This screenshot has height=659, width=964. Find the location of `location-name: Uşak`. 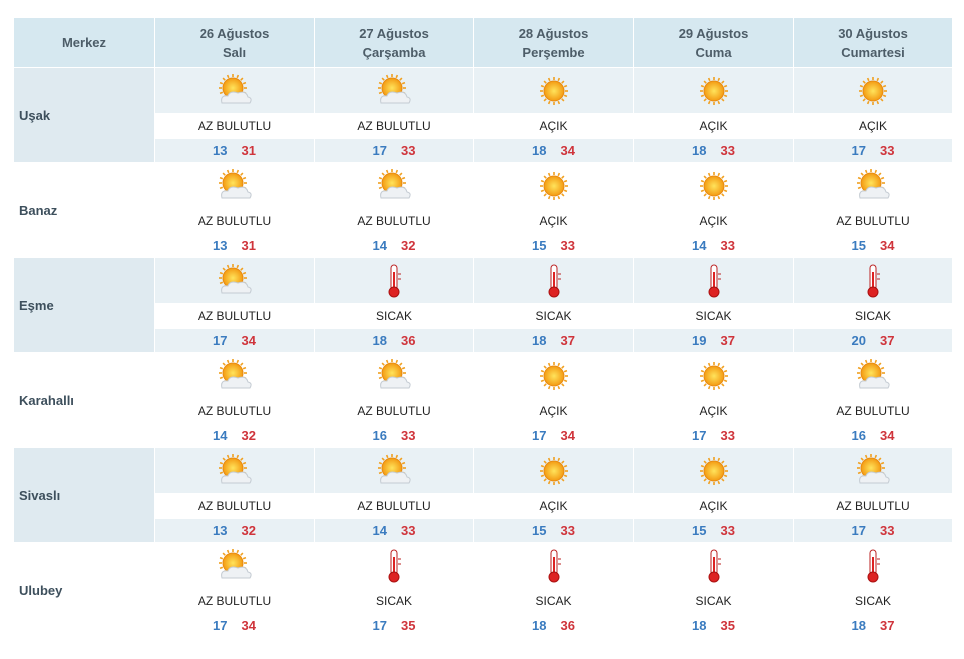

location-name: Uşak is located at coordinates (84, 115).